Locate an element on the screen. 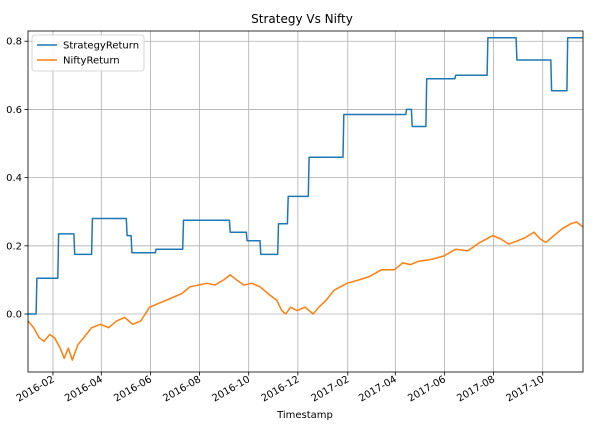 The image size is (611, 432). x-axis-label: Timestamp is located at coordinates (304, 415).